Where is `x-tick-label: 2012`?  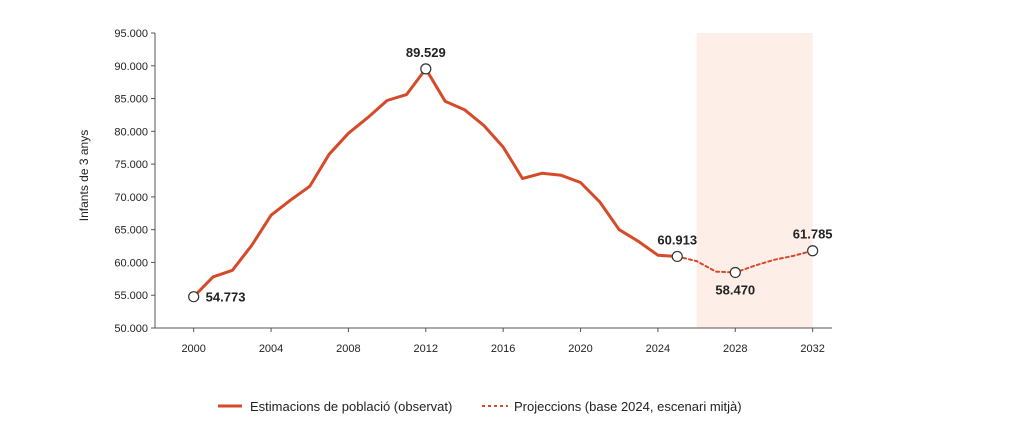
x-tick-label: 2012 is located at coordinates (426, 349).